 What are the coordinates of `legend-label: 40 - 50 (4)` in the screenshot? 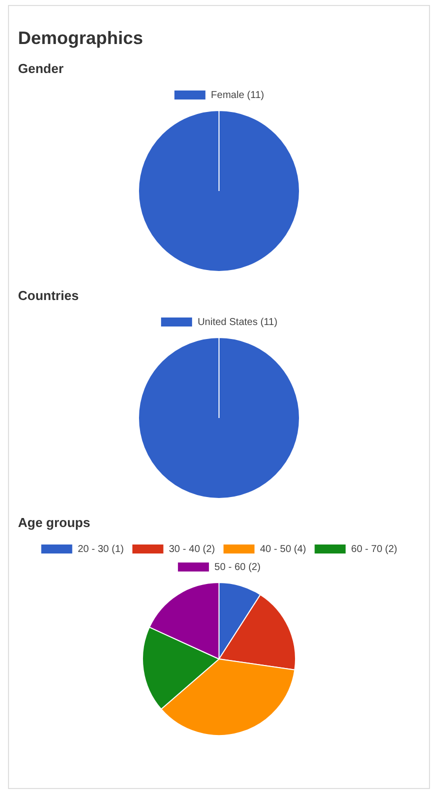 It's located at (283, 549).